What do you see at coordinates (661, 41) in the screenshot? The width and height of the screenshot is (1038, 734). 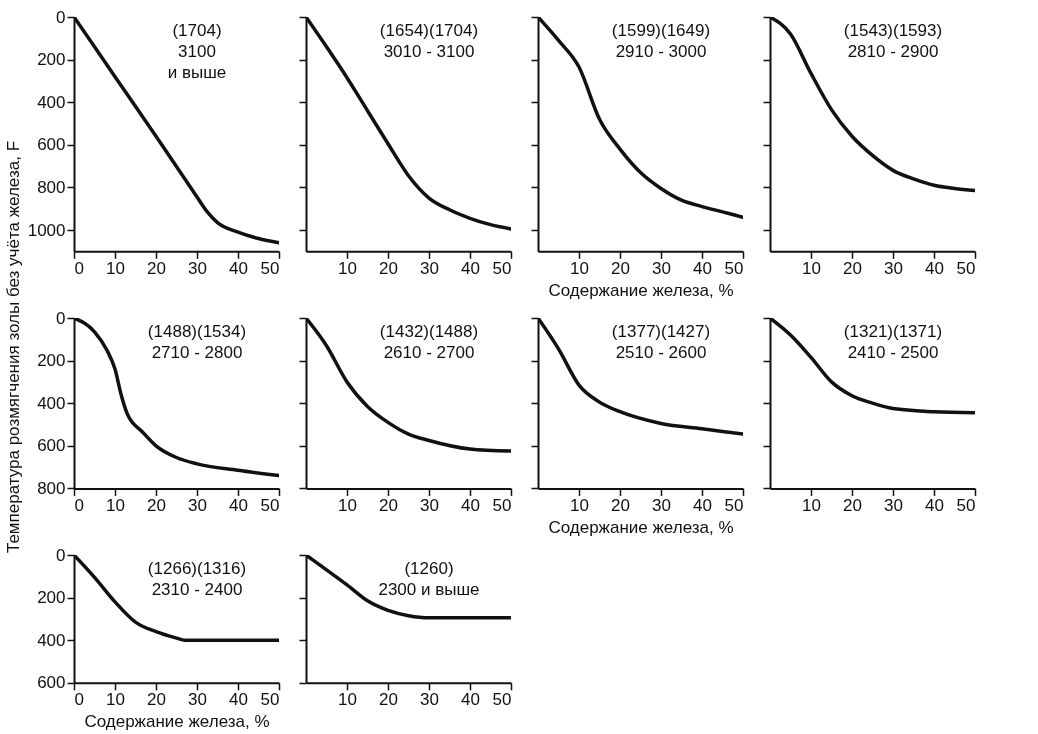 I see `annotation: (1599)(1649) 2910 - 3000` at bounding box center [661, 41].